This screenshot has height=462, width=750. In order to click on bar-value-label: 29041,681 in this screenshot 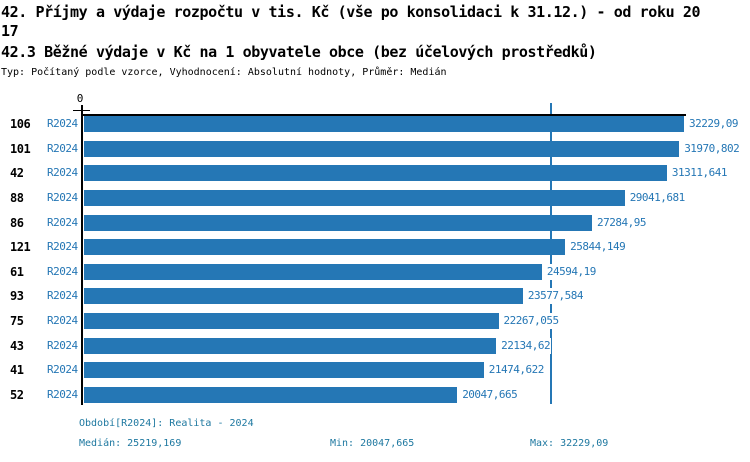, I will do `click(657, 197)`.